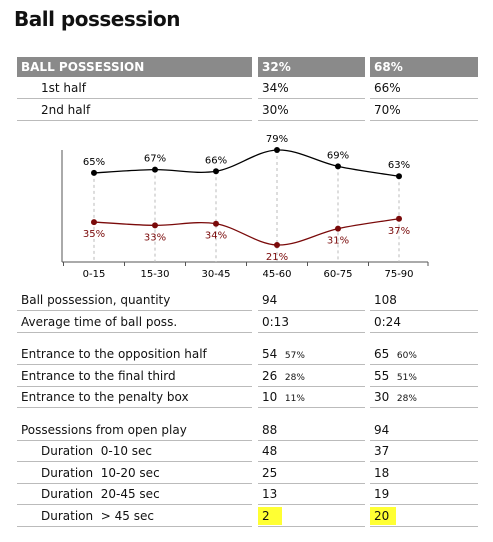 This screenshot has height=542, width=493. Describe the element at coordinates (399, 231) in the screenshot. I see `value-label: 37%` at that location.